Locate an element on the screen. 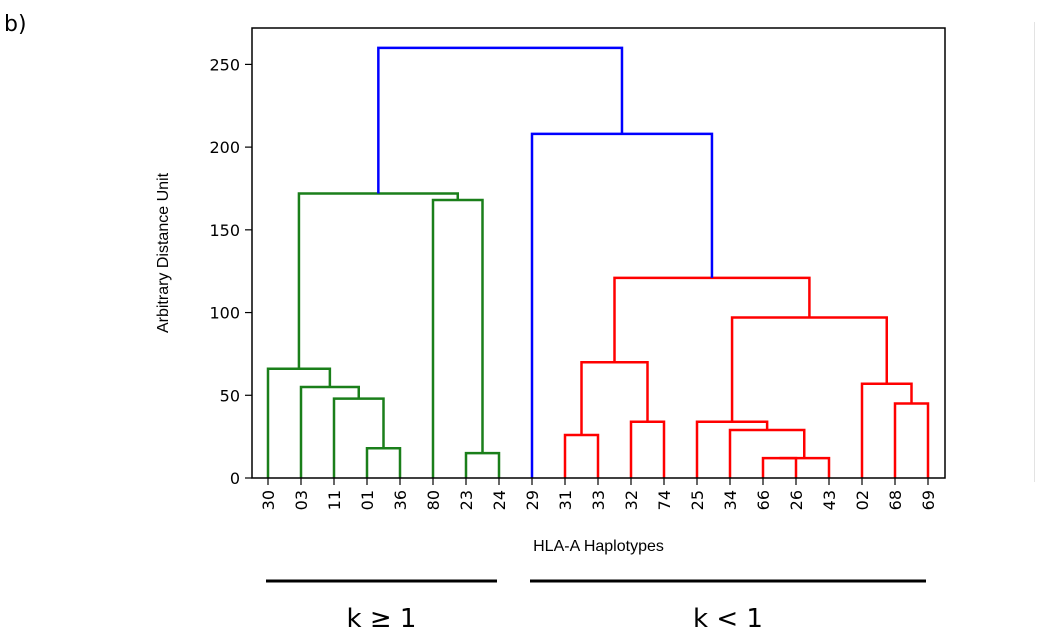  leaf-label-31: 31 is located at coordinates (565, 500).